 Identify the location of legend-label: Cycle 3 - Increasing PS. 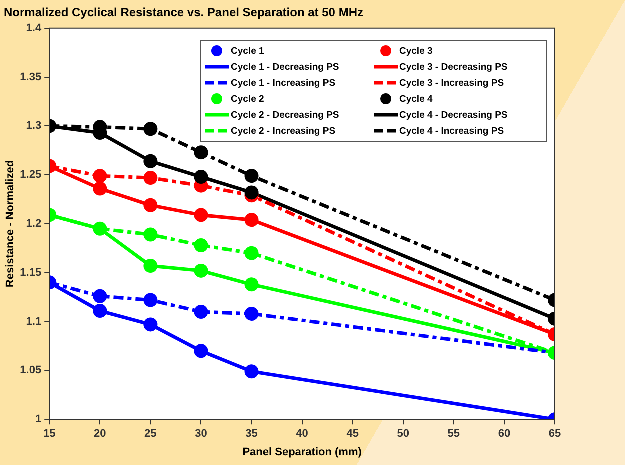
(452, 83).